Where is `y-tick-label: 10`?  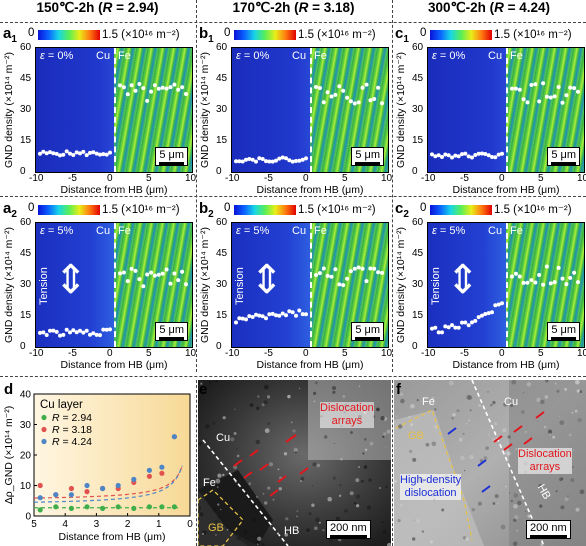
y-tick-label: 10 is located at coordinates (26, 486).